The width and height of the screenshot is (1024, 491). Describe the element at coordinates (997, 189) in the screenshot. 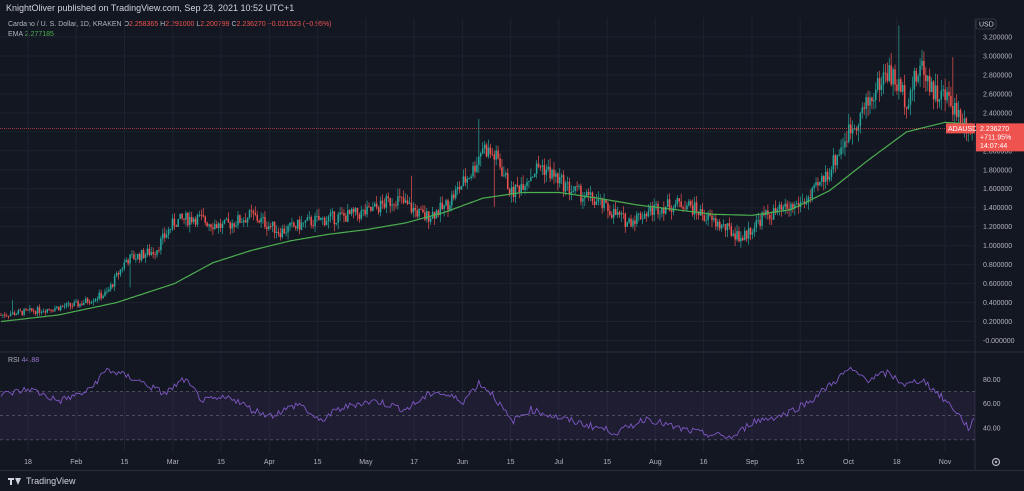

I see `price-axis-label: 1.600000` at that location.